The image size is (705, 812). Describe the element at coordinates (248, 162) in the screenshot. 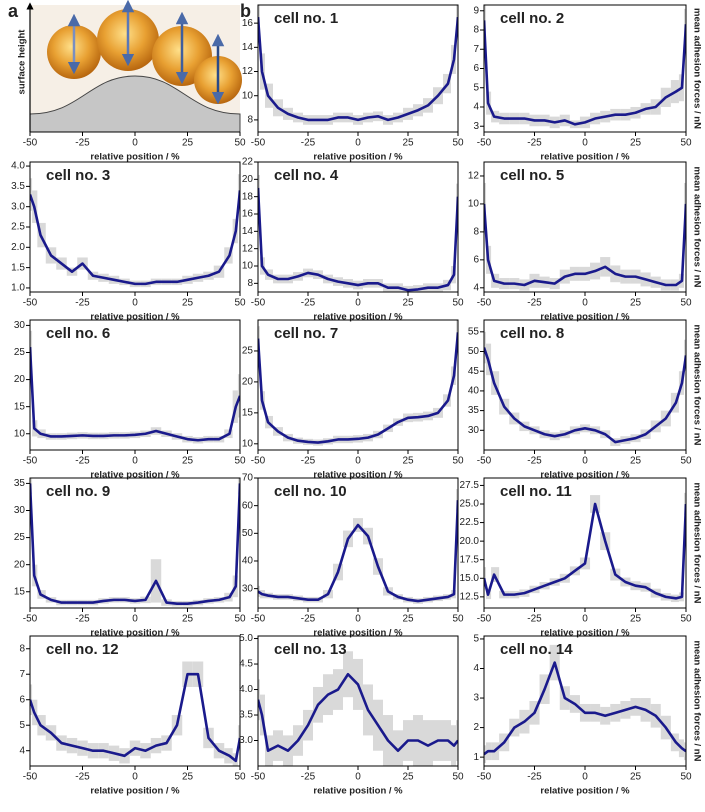

I see `y-tick-label: 22` at that location.